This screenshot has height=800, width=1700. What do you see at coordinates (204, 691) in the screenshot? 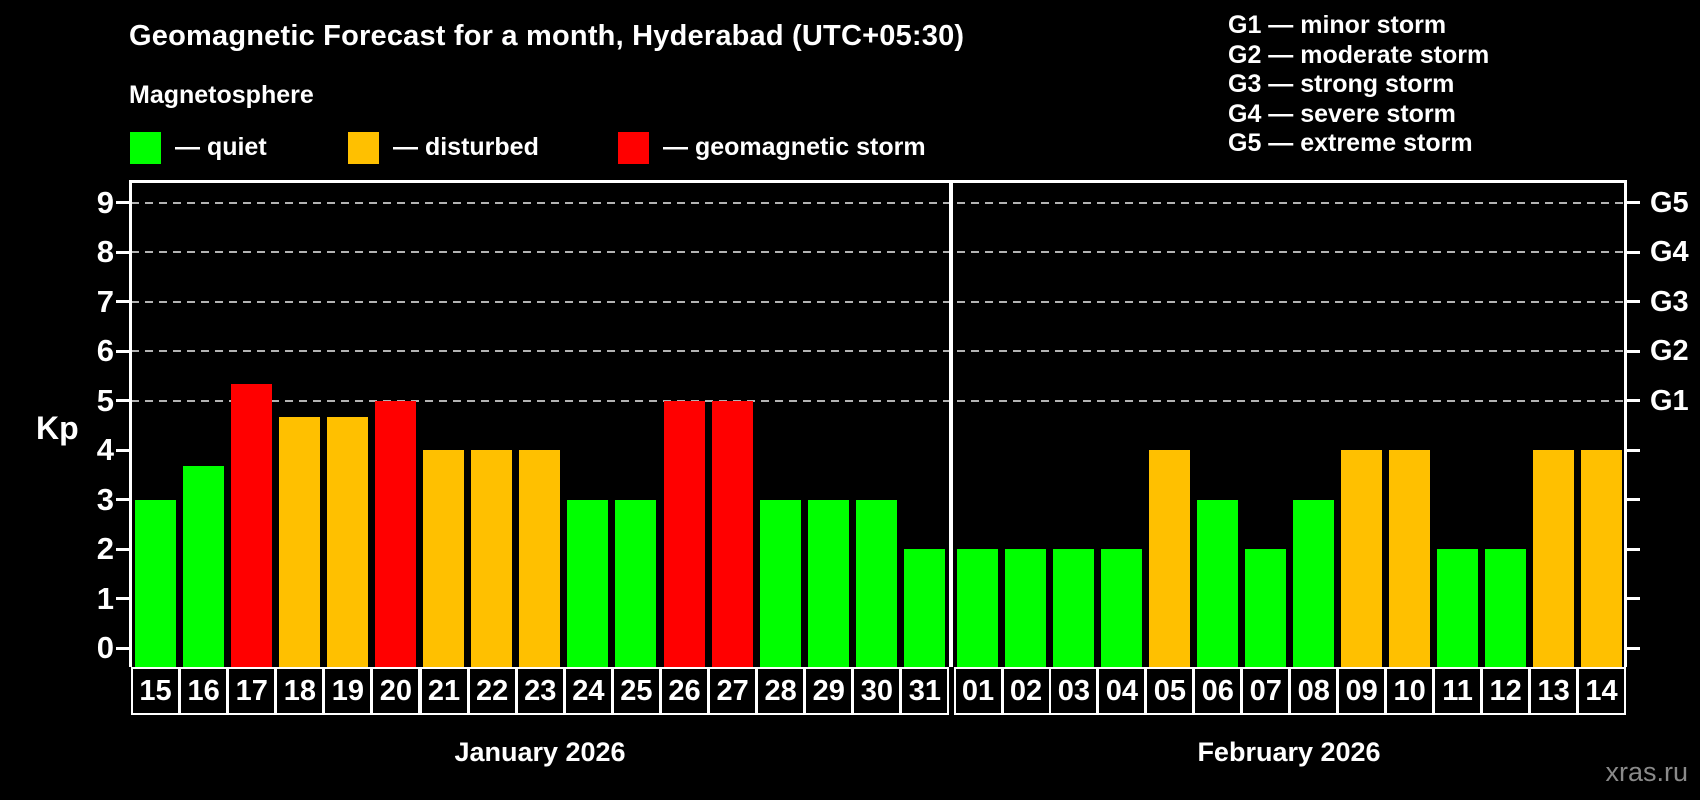
I see `day-label-box: 16` at bounding box center [204, 691].